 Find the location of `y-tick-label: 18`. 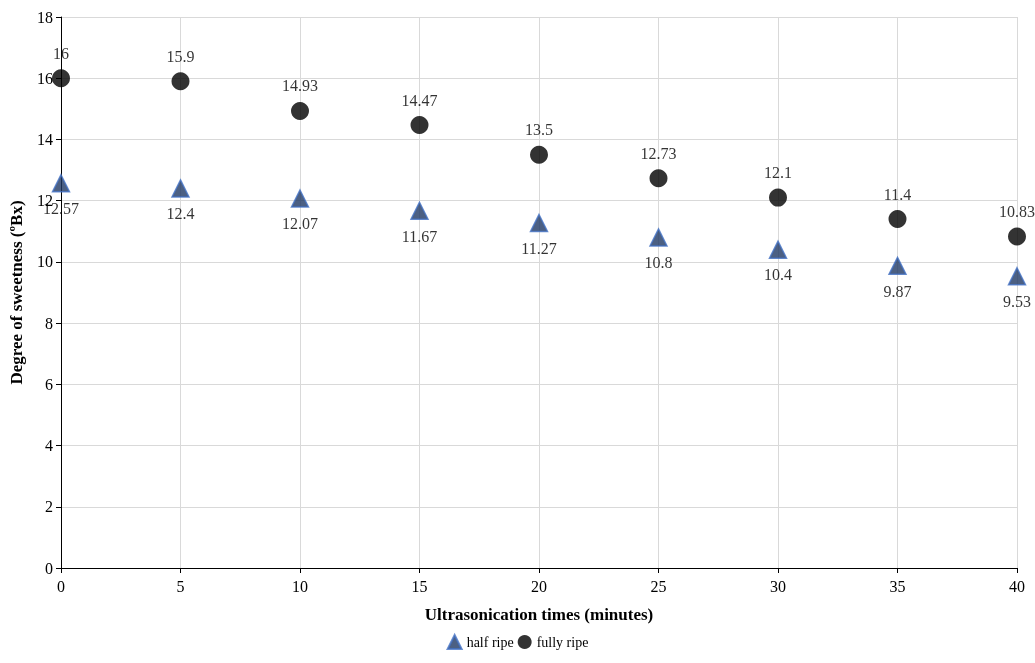

y-tick-label: 18 is located at coordinates (45, 17).